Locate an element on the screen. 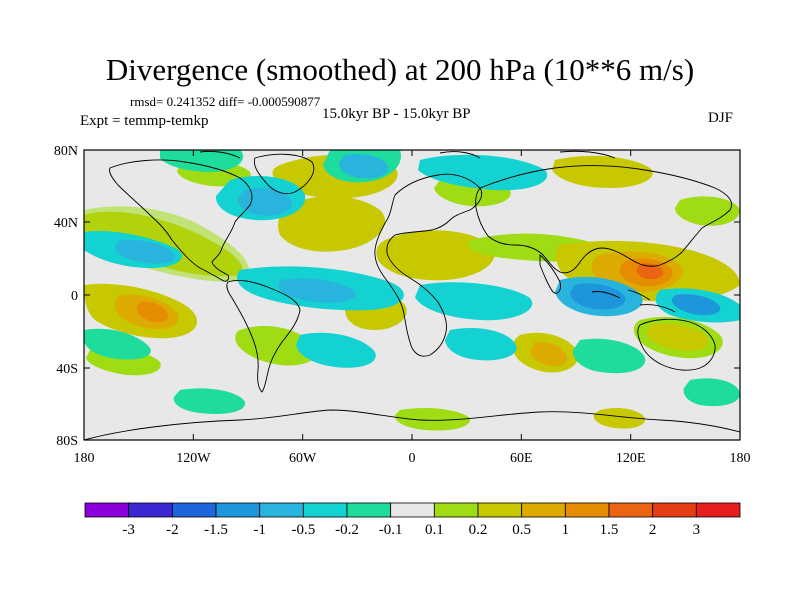  experiment-text: Expt = temmp-temkp is located at coordinates (144, 121).